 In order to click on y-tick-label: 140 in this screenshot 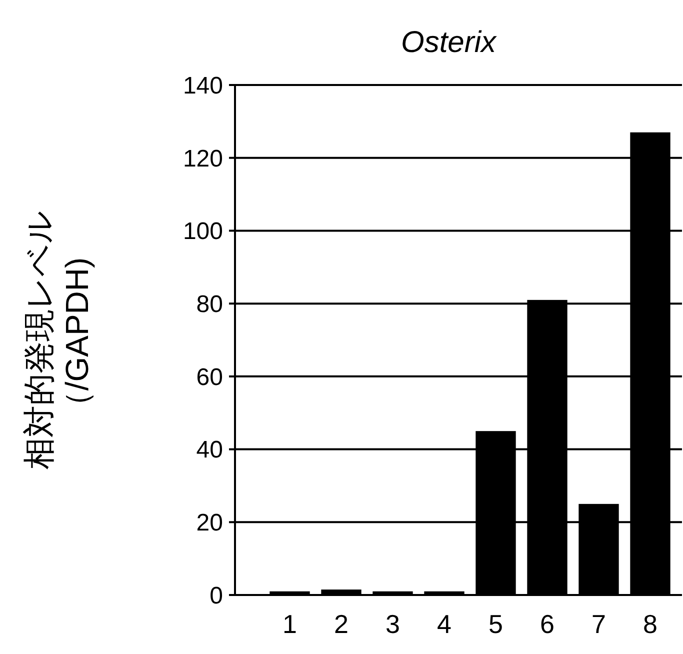, I will do `click(202, 86)`.